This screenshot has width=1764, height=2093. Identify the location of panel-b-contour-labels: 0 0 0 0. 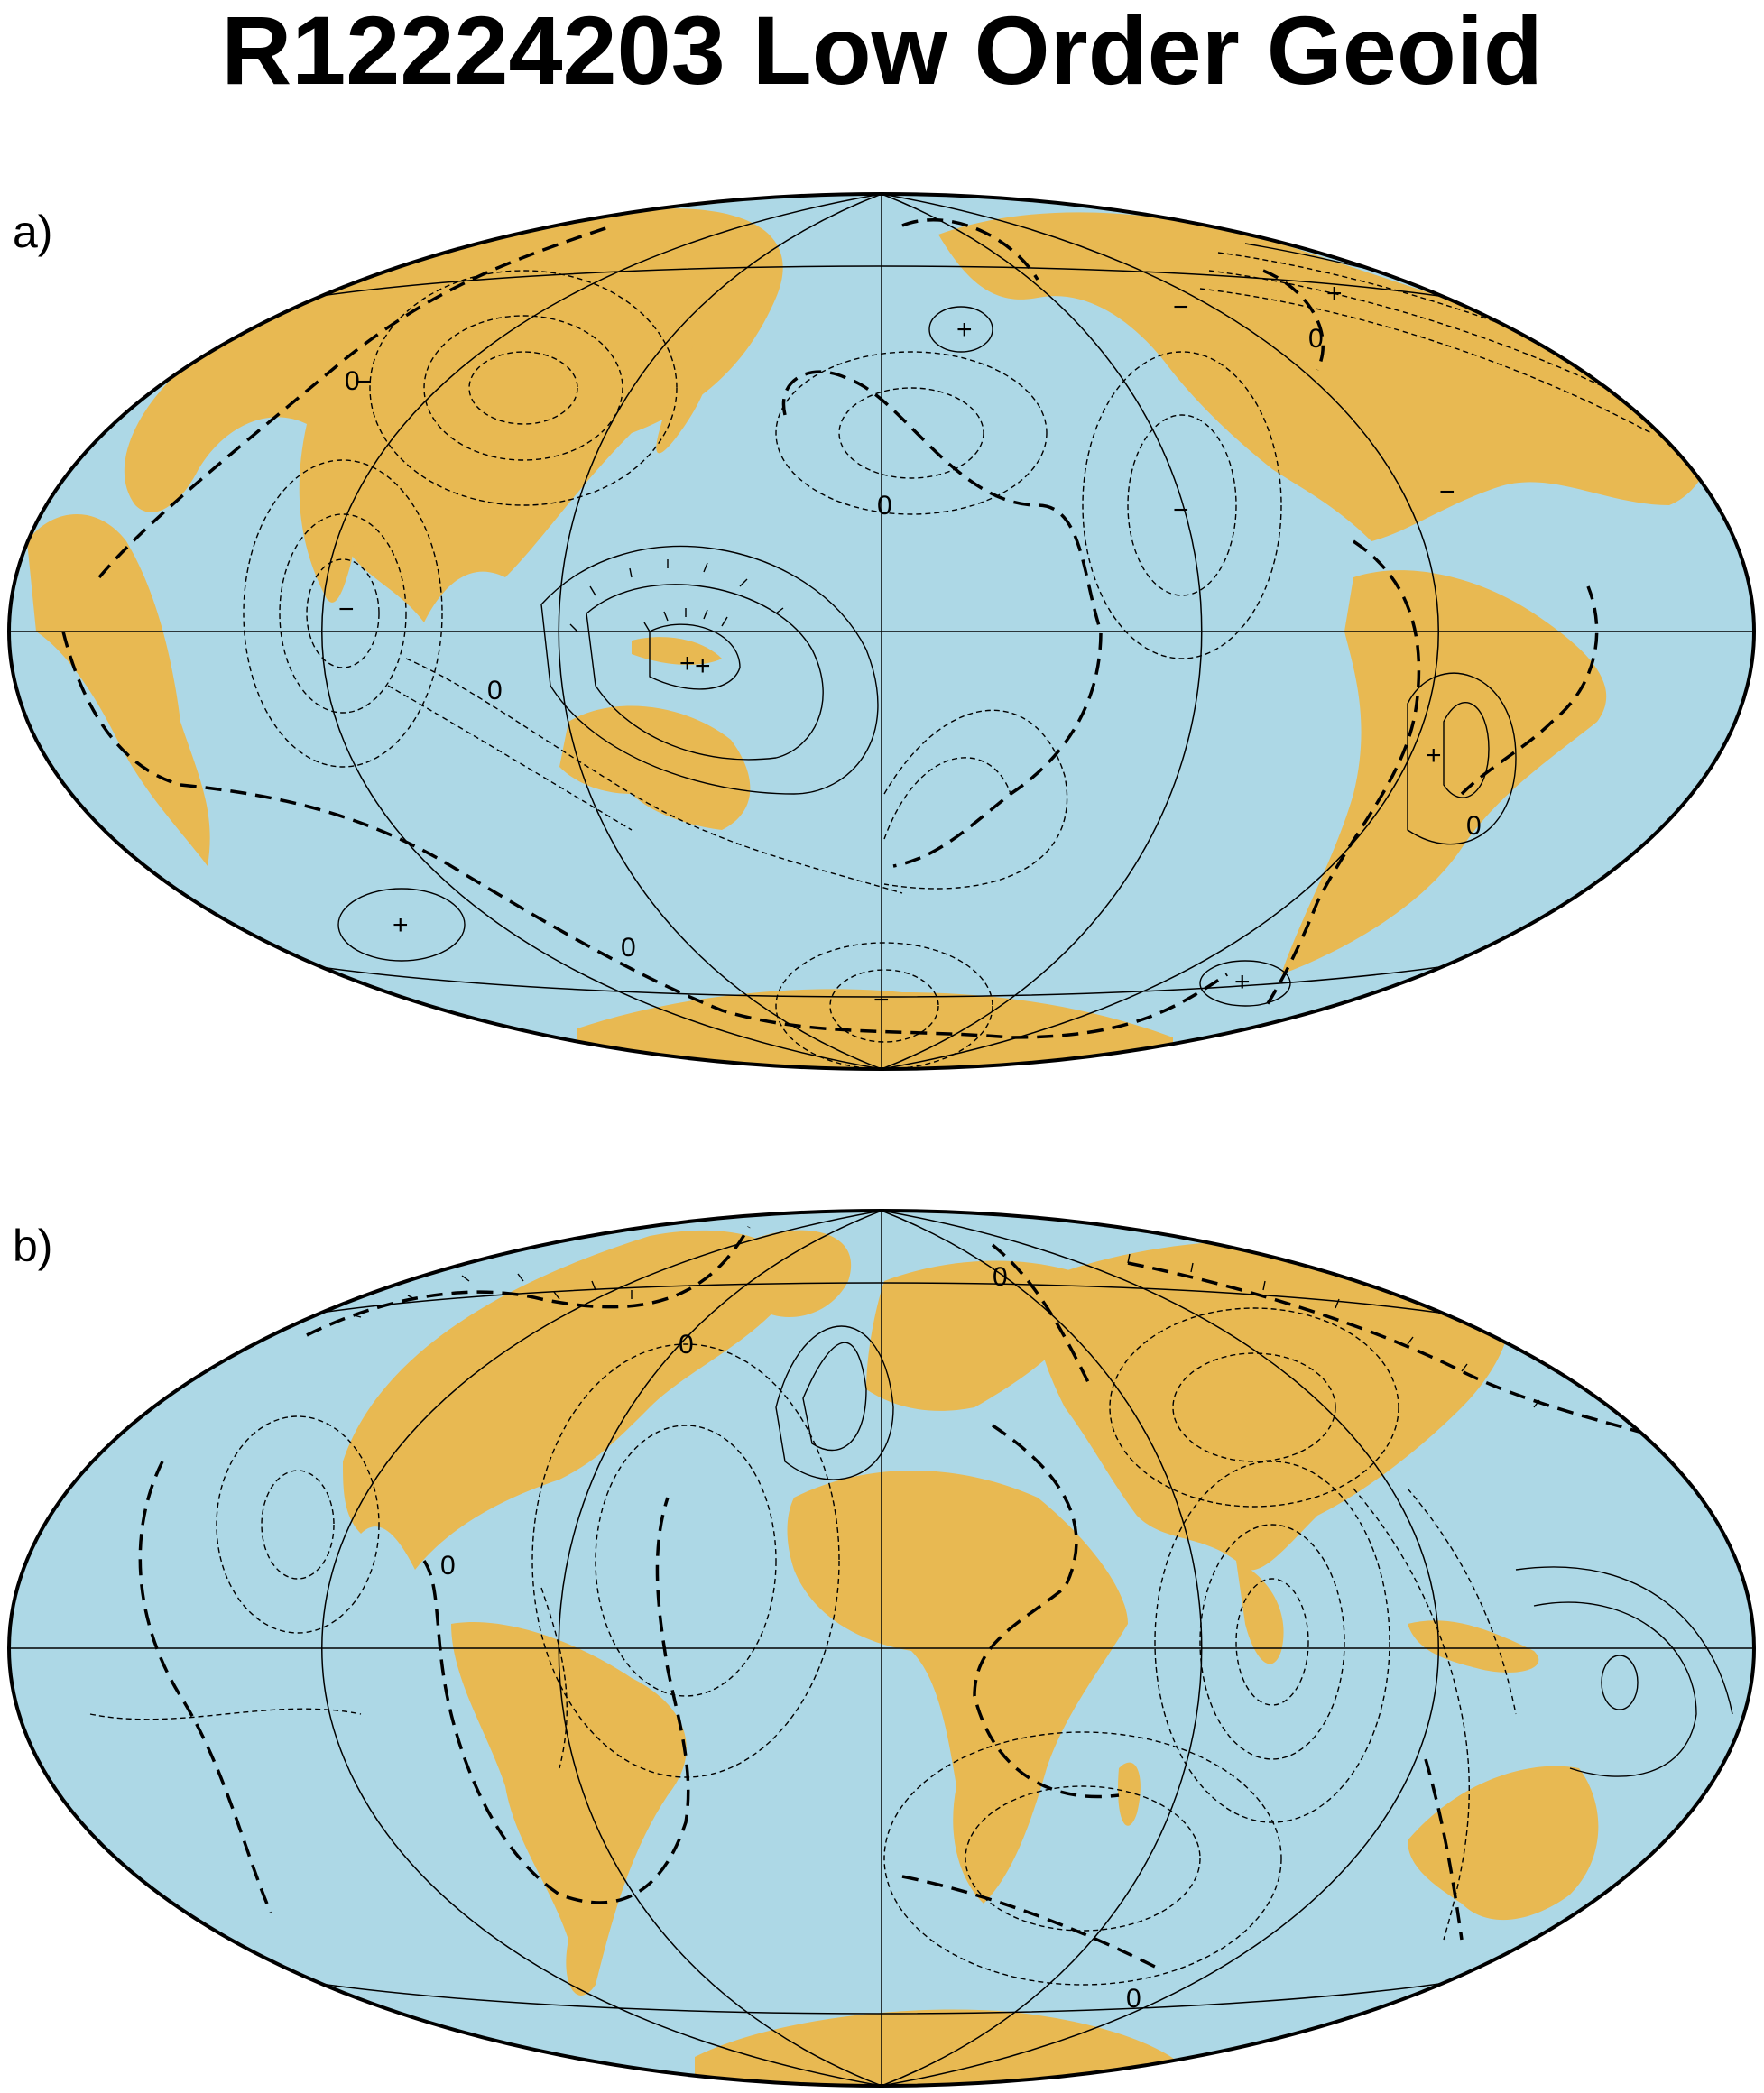
(791, 1638).